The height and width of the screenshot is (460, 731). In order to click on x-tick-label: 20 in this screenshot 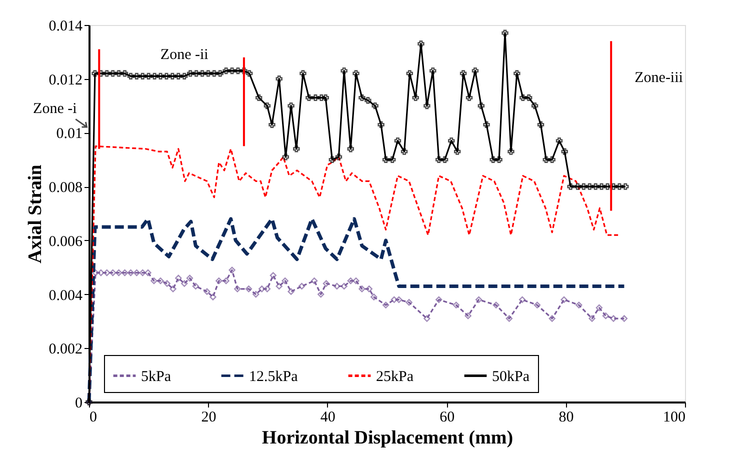, I will do `click(208, 418)`.